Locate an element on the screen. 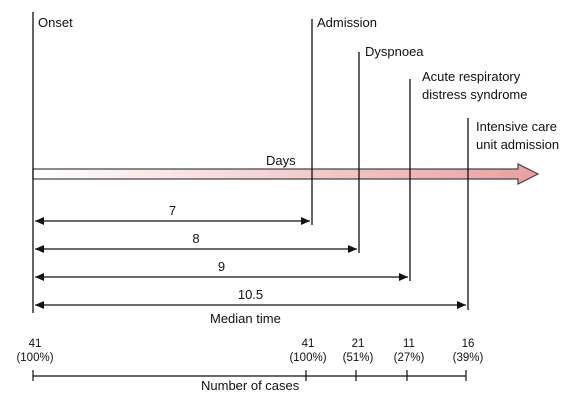  case-count: 16 is located at coordinates (468, 344).